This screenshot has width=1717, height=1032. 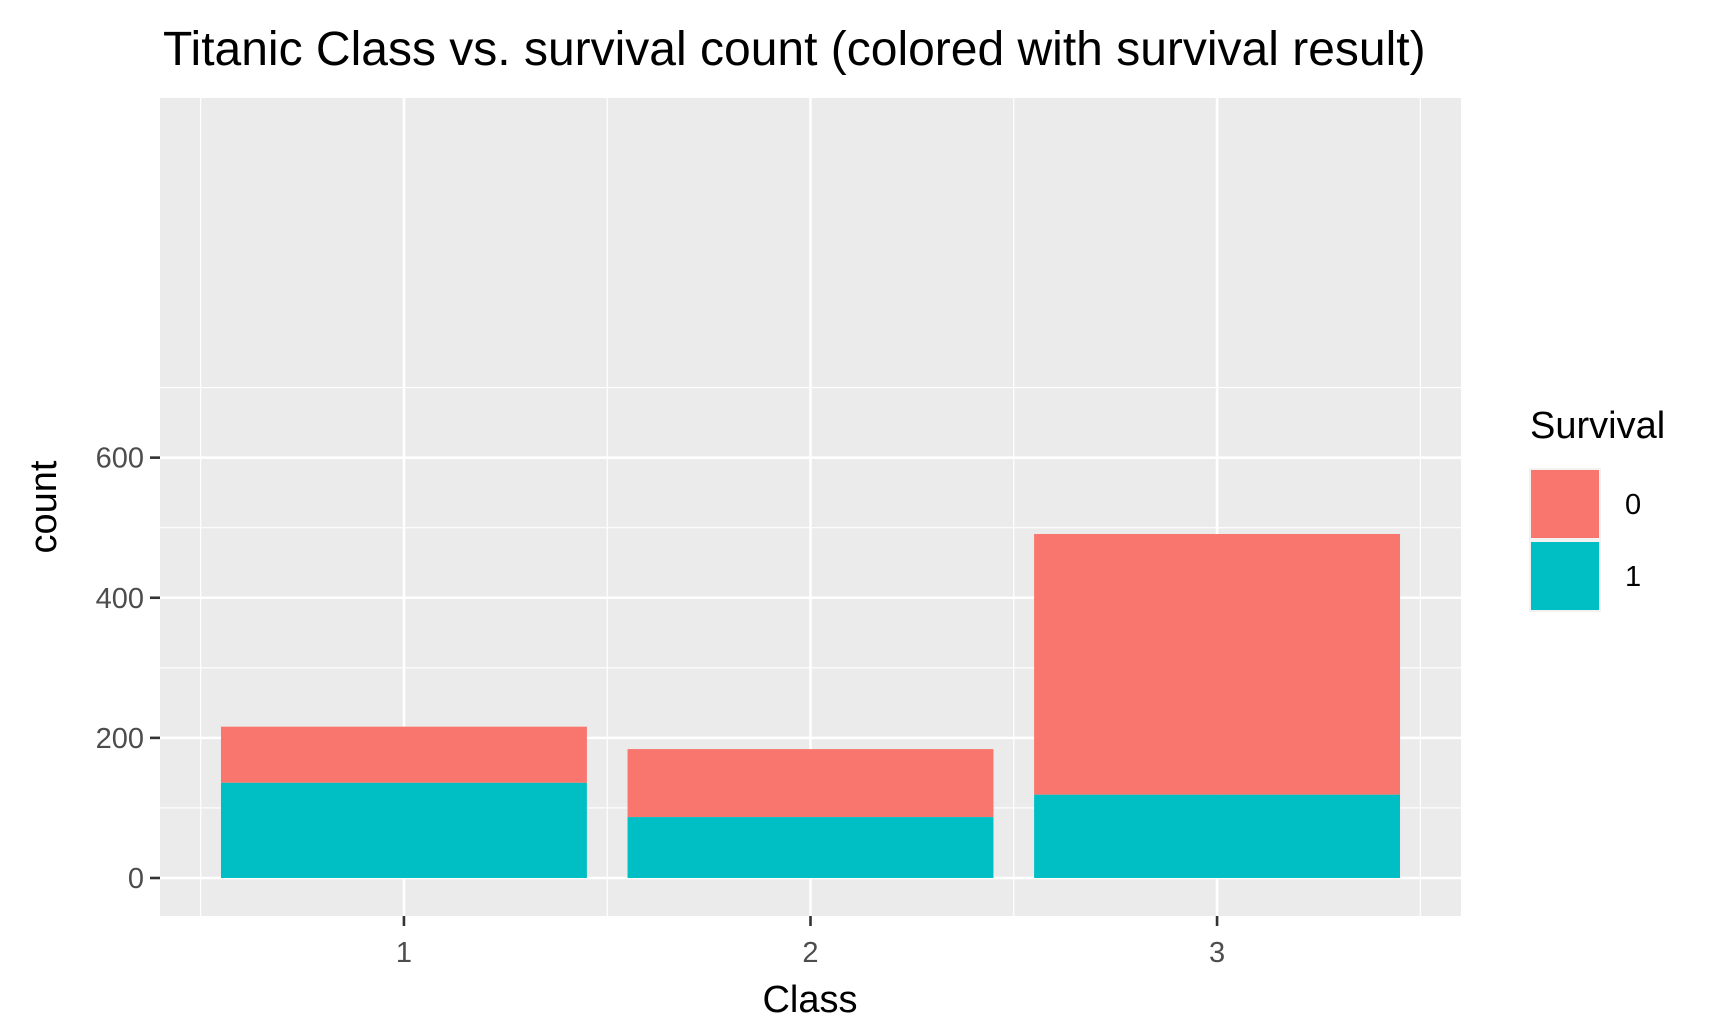 What do you see at coordinates (809, 1000) in the screenshot?
I see `x-axis-title: Class` at bounding box center [809, 1000].